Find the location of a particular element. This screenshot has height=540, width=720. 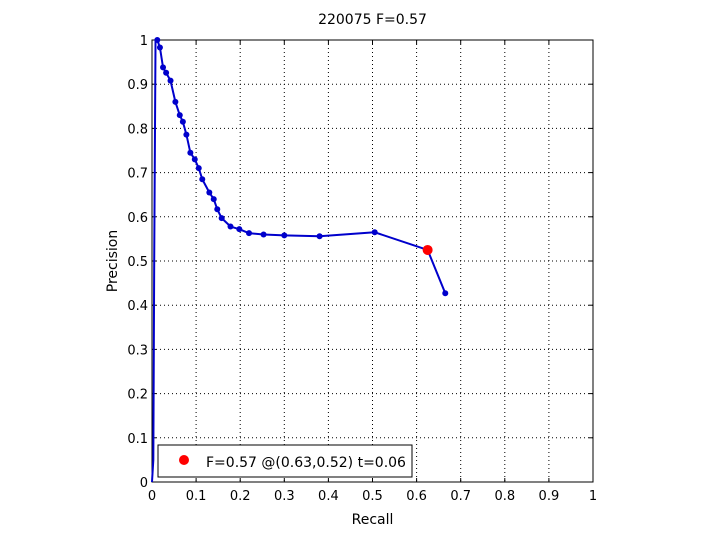

y-tick-label: 1 is located at coordinates (144, 41).